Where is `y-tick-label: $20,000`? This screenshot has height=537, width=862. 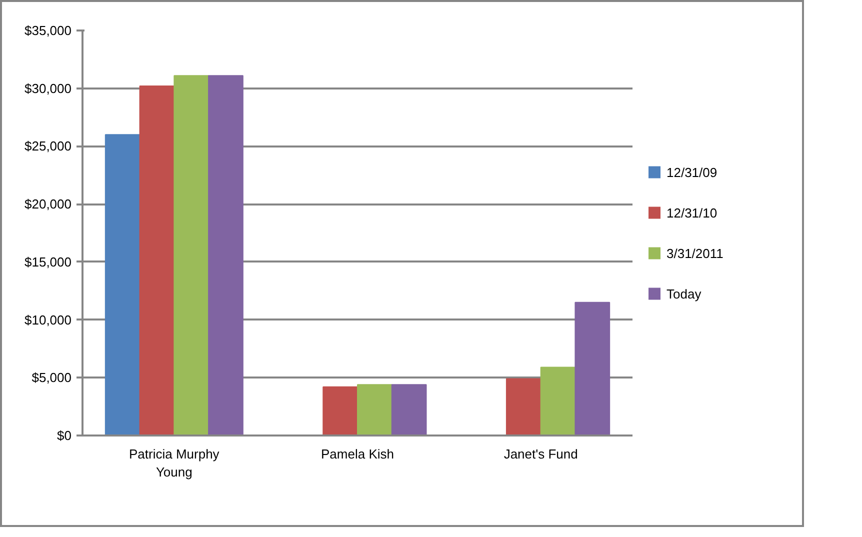 y-tick-label: $20,000 is located at coordinates (48, 204).